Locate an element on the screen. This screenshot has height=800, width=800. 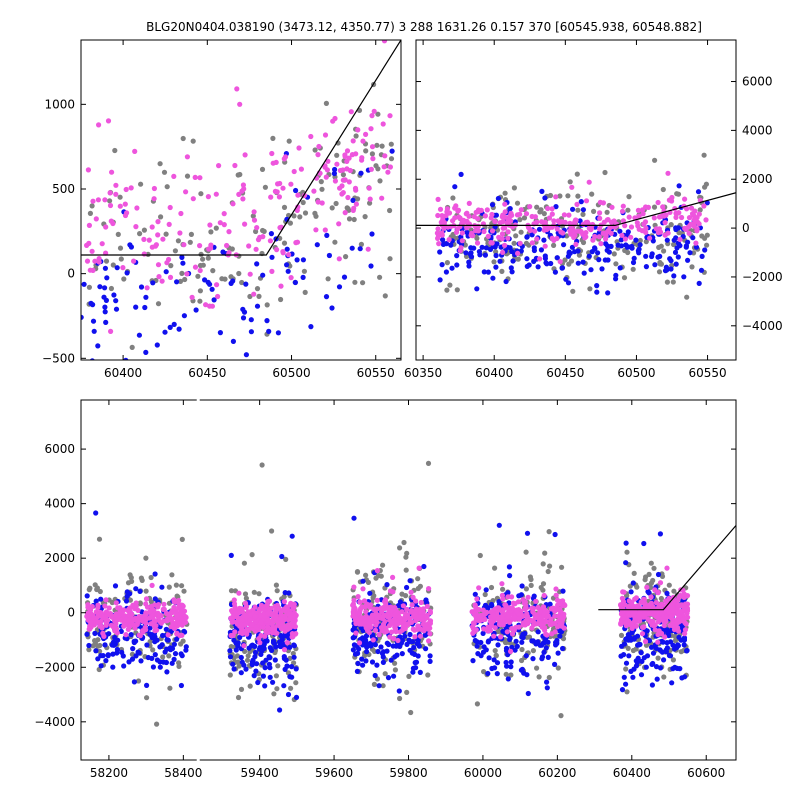
x-tick-label: 60400 is located at coordinates (123, 373).